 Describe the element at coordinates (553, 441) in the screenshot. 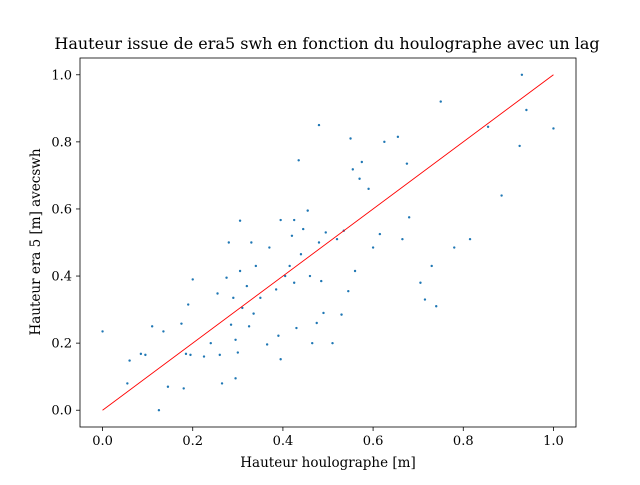

I see `x-tick-label: 1.0` at that location.